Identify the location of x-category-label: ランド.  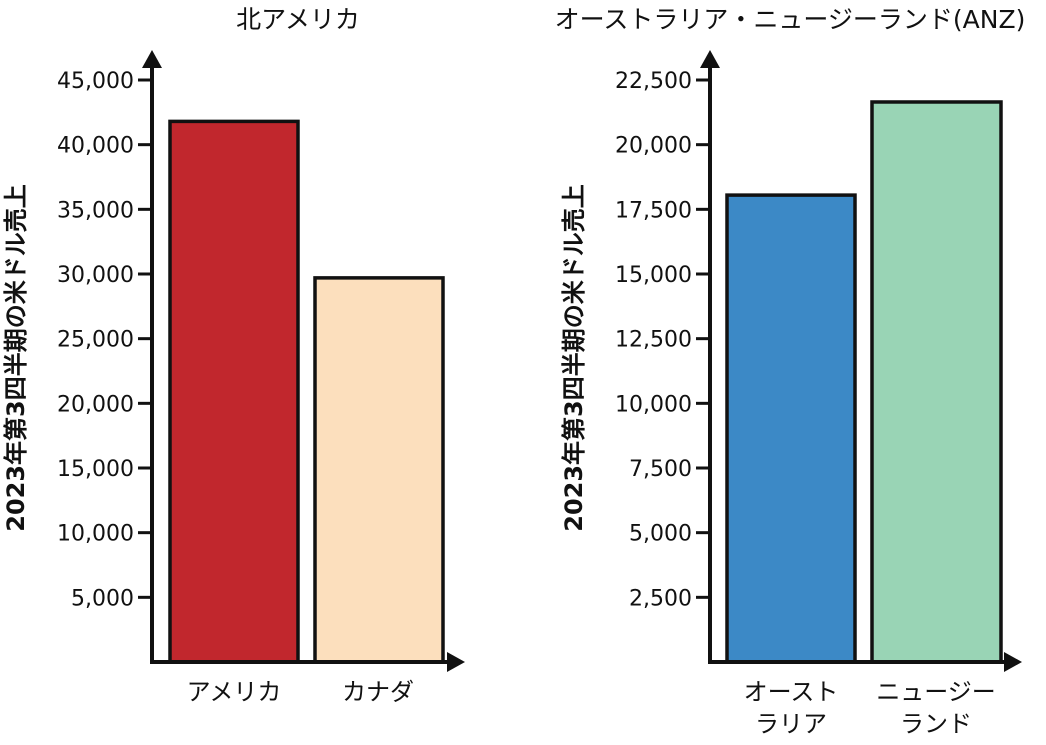
(936, 724).